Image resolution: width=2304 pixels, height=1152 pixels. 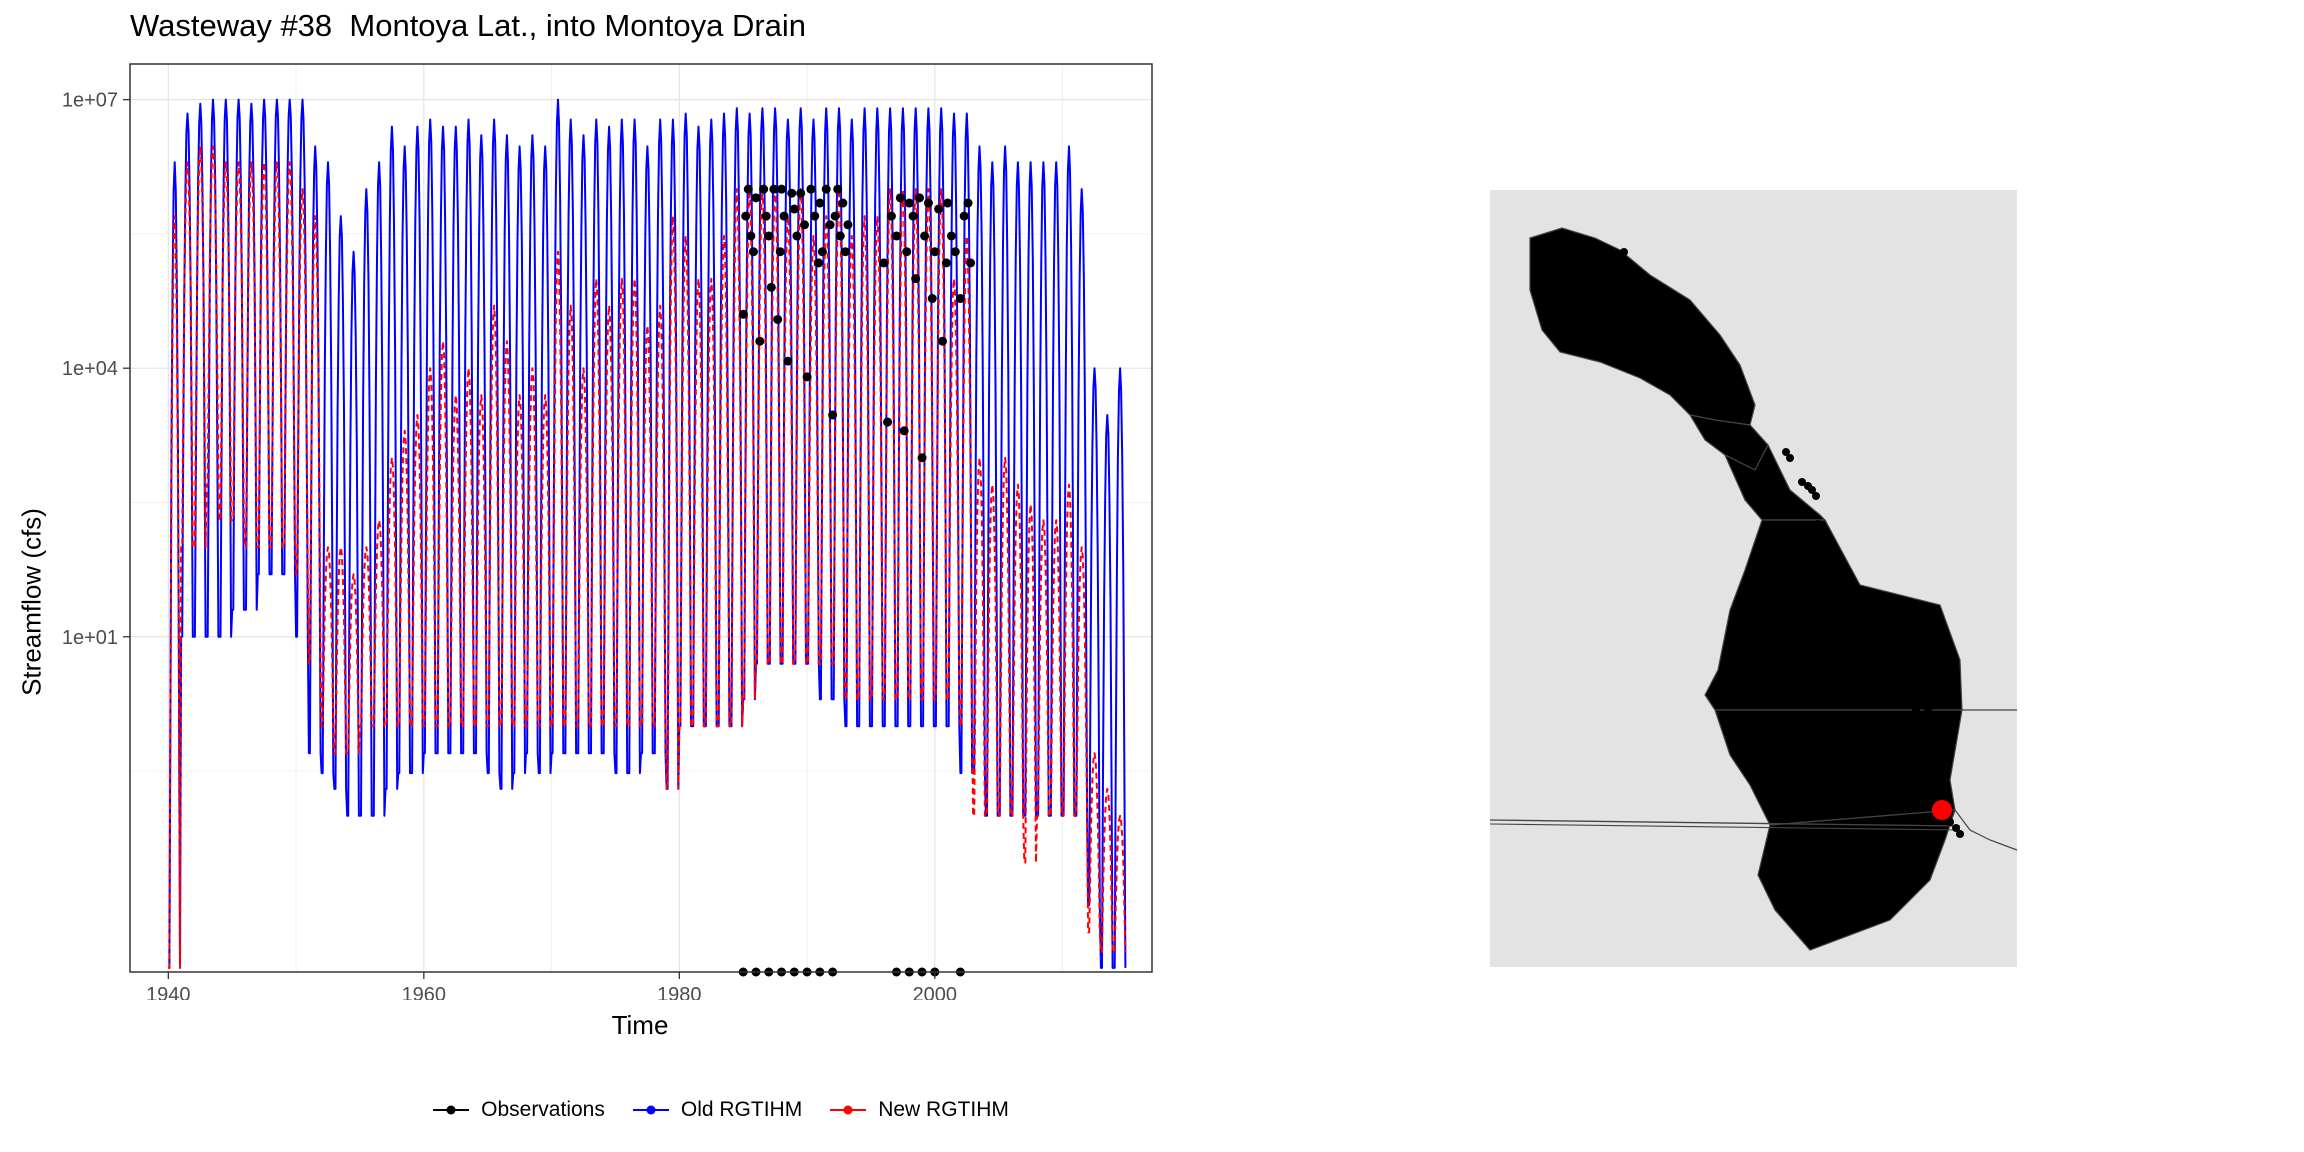 What do you see at coordinates (918, 1110) in the screenshot?
I see `legend-item-new-rgtihm: New RGTIHM` at bounding box center [918, 1110].